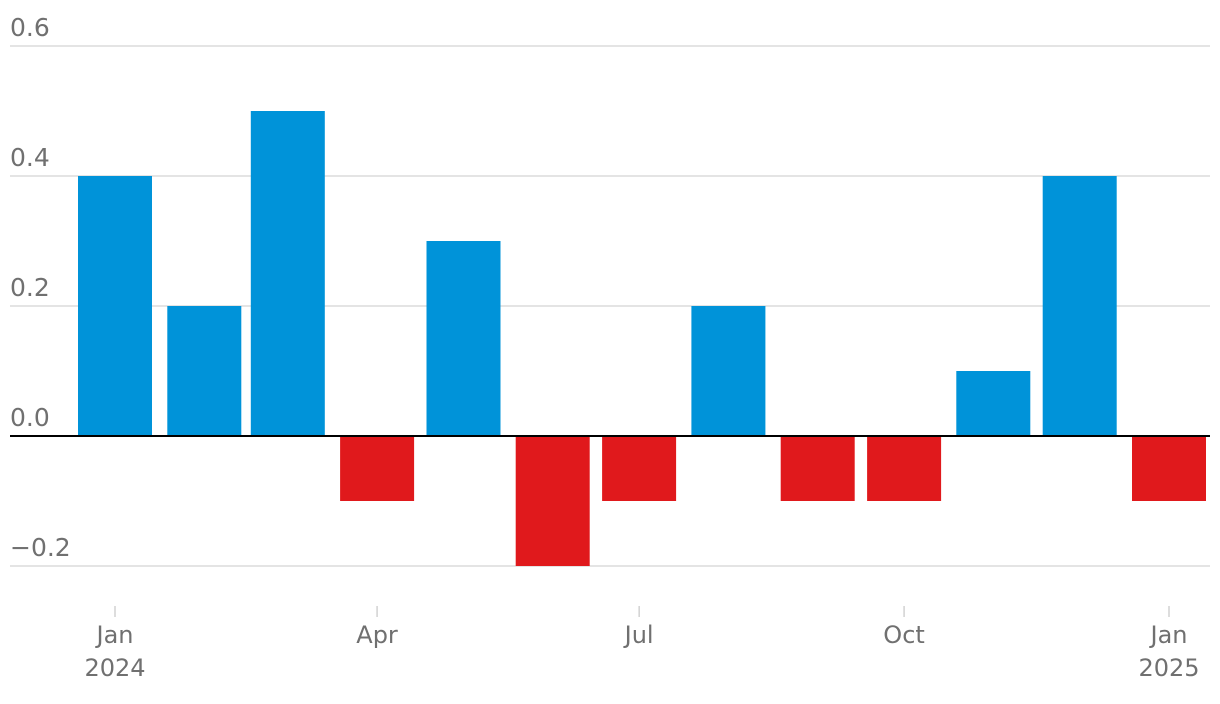 The width and height of the screenshot is (1220, 704). I want to click on y-axis-tick-labels: 0.6 0.4 0.2 0.0 −0.2, so click(40, 287).